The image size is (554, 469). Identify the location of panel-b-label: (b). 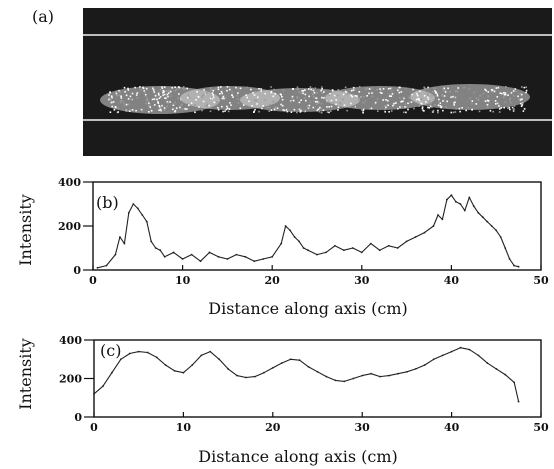
(107, 202).